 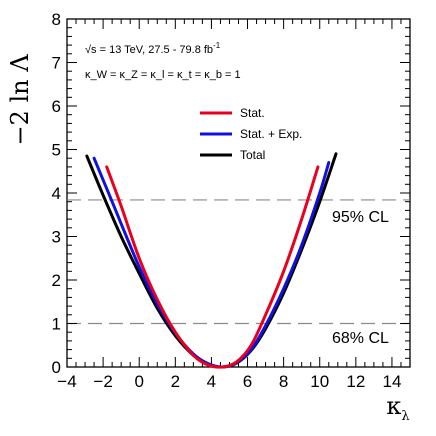 I want to click on legend: Stat. Stat. + Exp. Total, so click(x=251, y=134).